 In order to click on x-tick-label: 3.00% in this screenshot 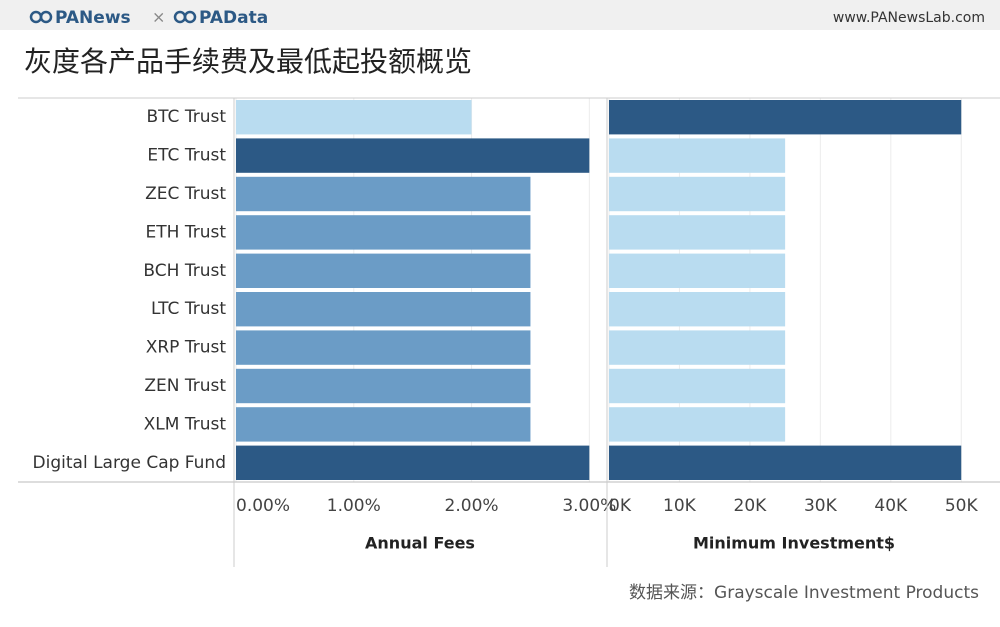, I will do `click(589, 506)`.